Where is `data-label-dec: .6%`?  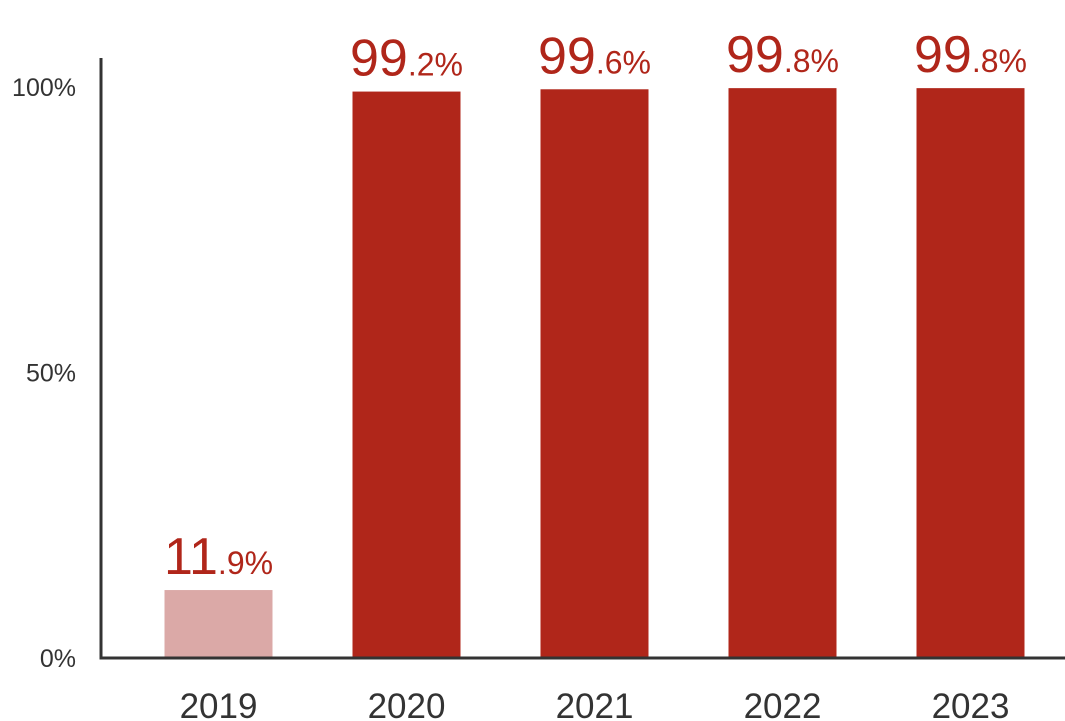
data-label-dec: .6% is located at coordinates (623, 62).